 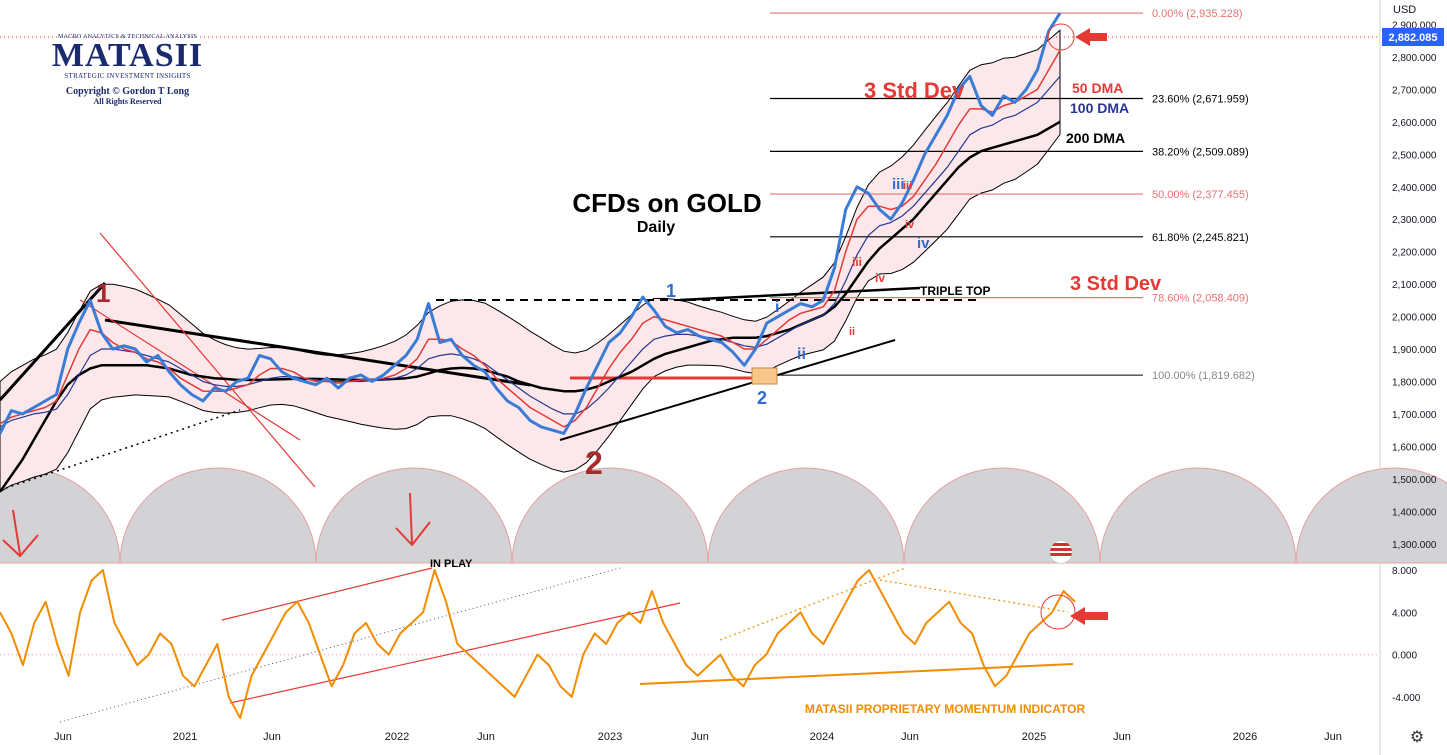 What do you see at coordinates (1200, 99) in the screenshot?
I see `fib-label: 23.60% (2,671.959)` at bounding box center [1200, 99].